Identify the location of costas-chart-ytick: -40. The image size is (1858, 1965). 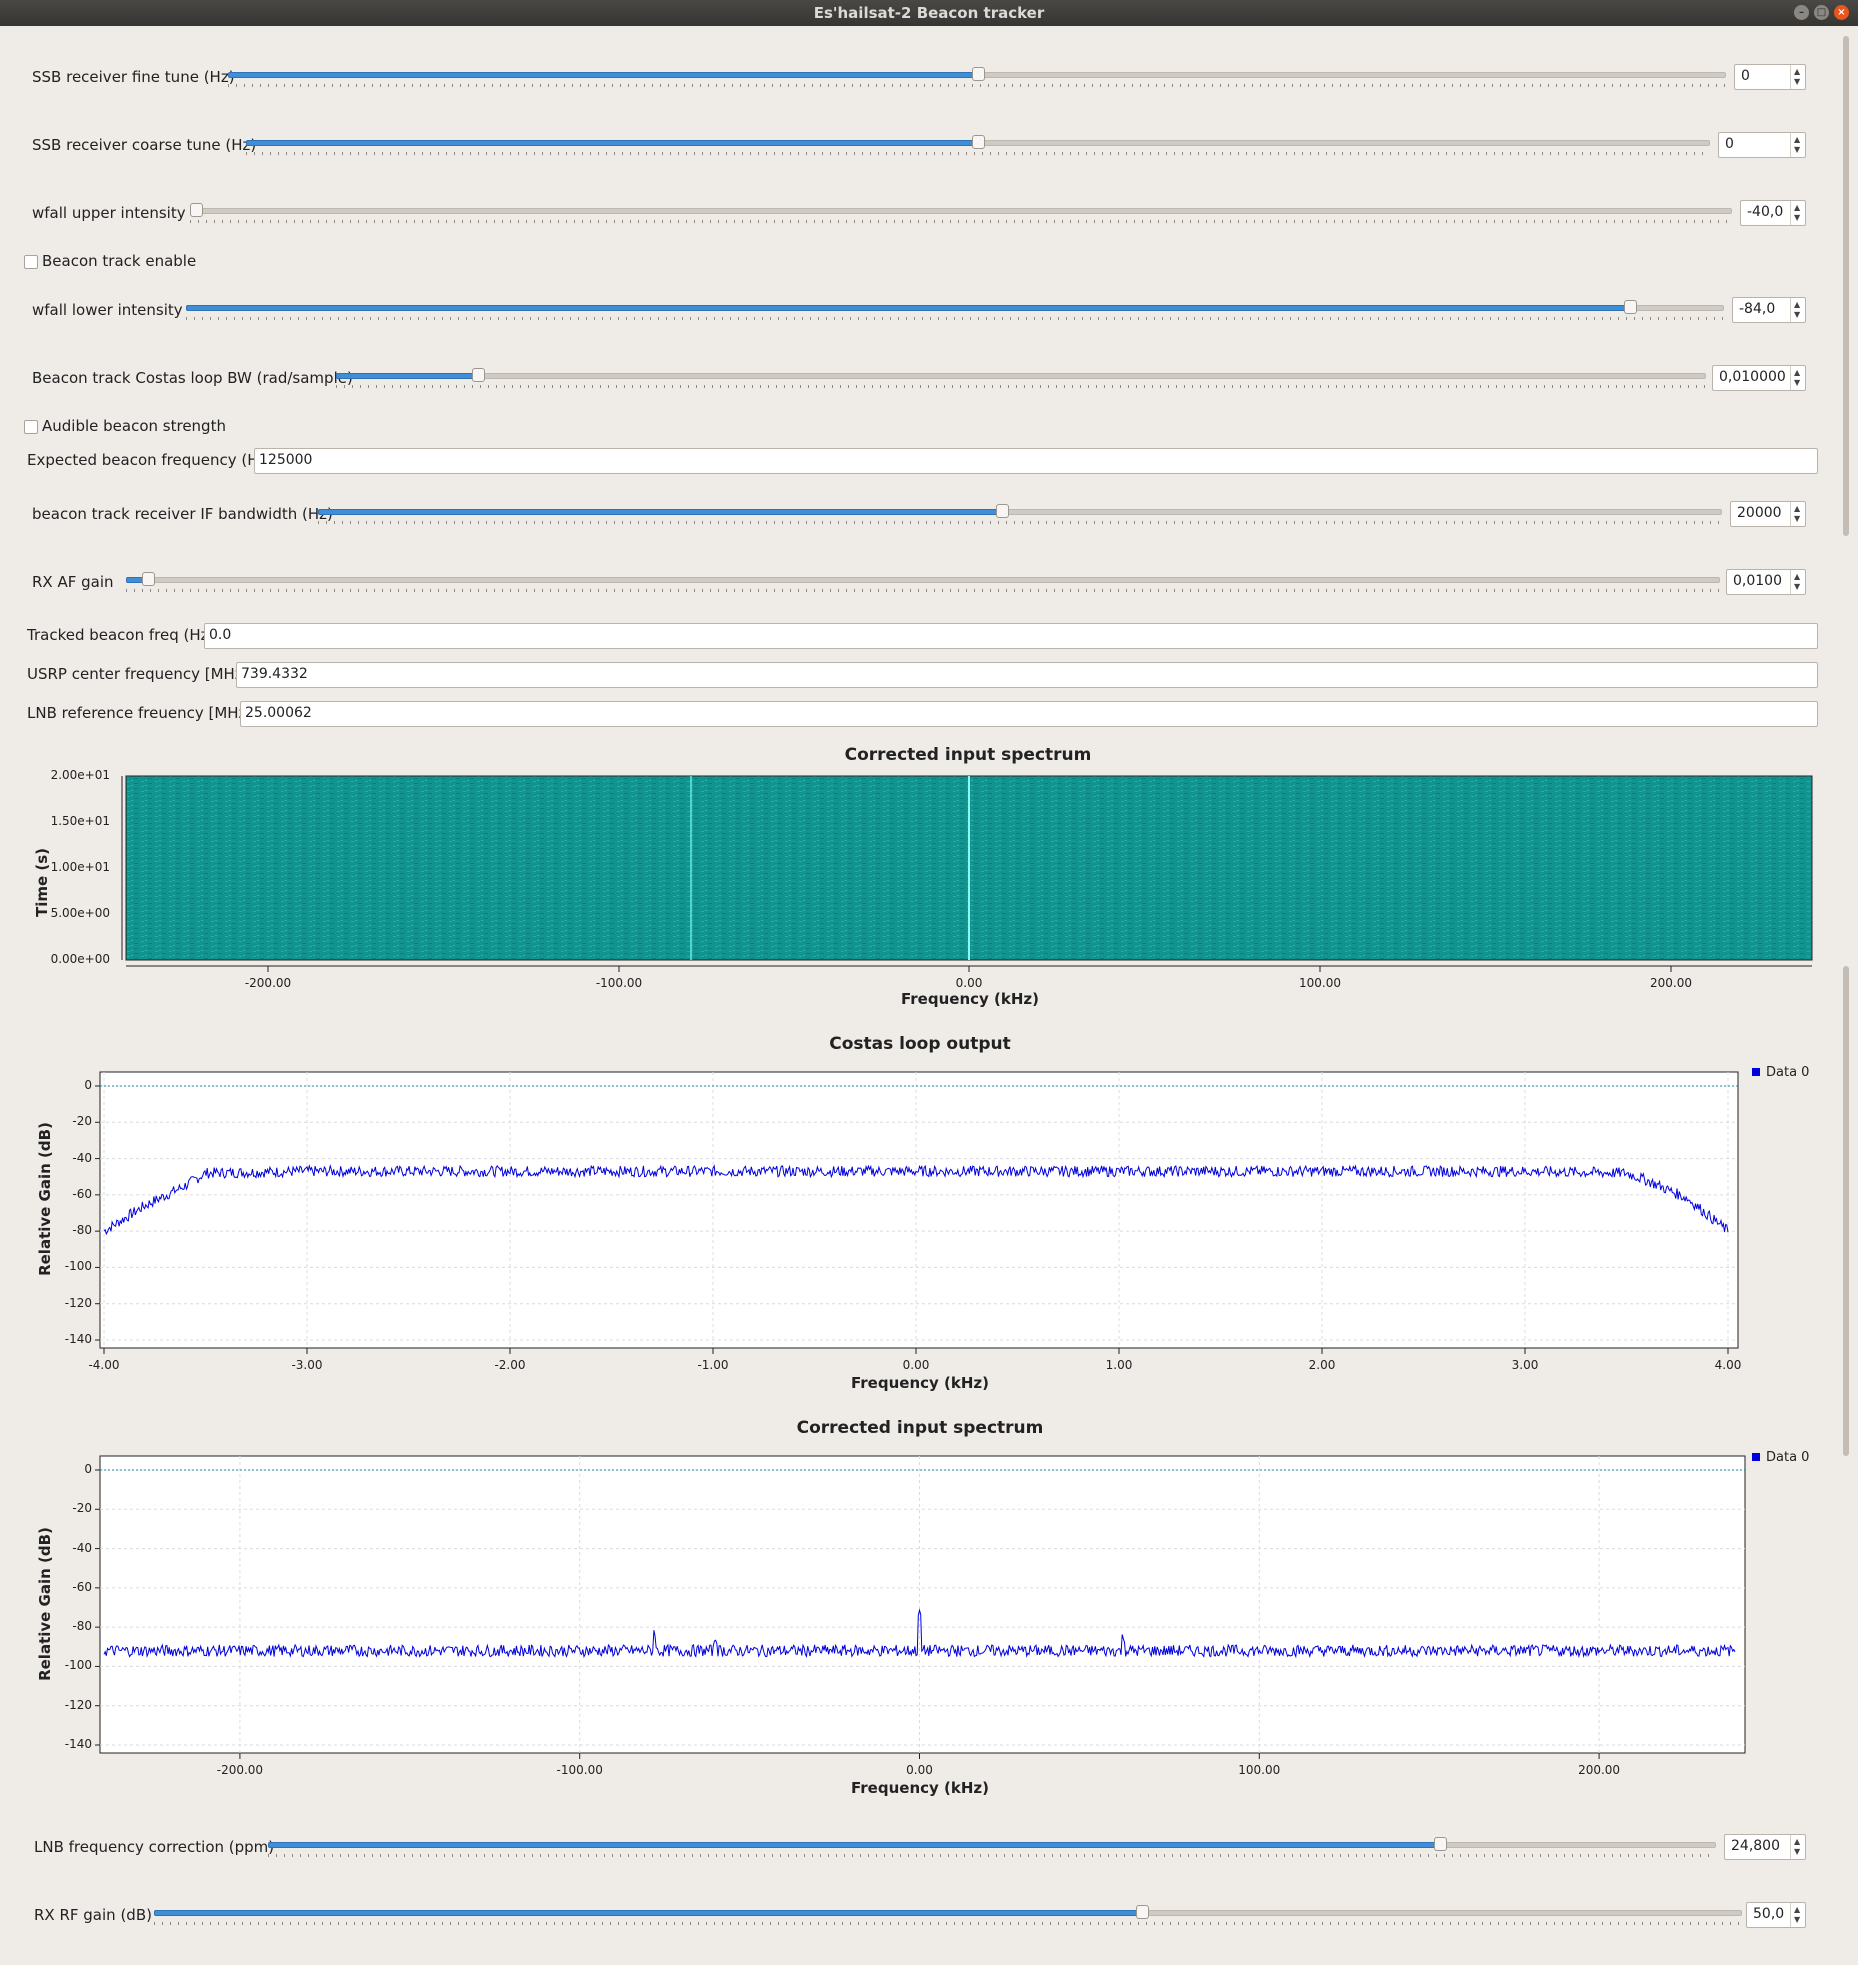
(82, 1157).